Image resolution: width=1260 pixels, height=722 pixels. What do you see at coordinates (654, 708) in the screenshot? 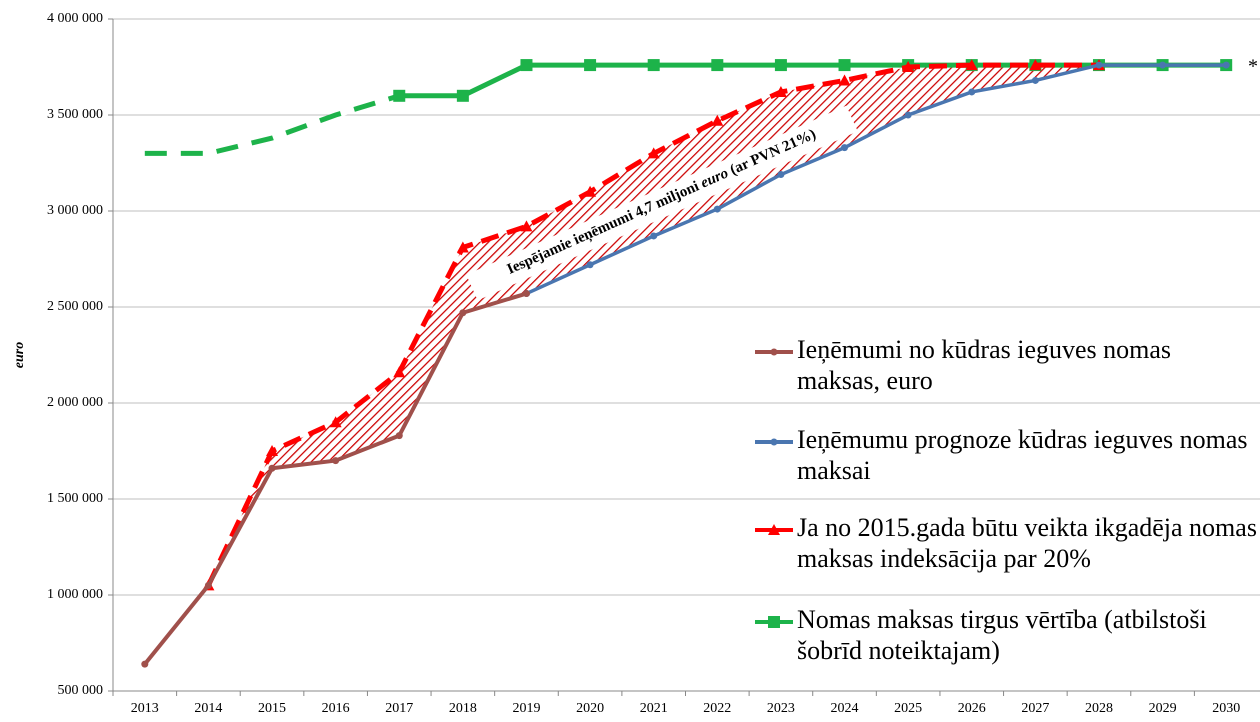
I see `x-tick-label: 2021` at bounding box center [654, 708].